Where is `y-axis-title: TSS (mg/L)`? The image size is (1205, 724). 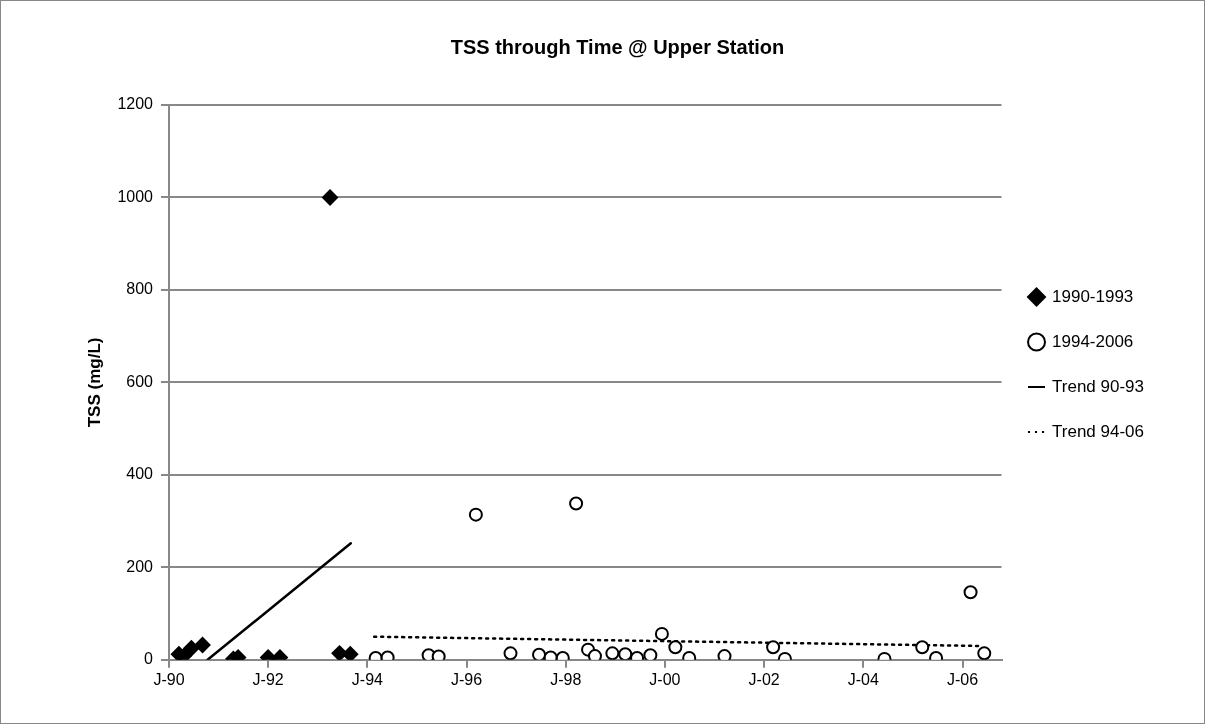 y-axis-title: TSS (mg/L) is located at coordinates (94, 382).